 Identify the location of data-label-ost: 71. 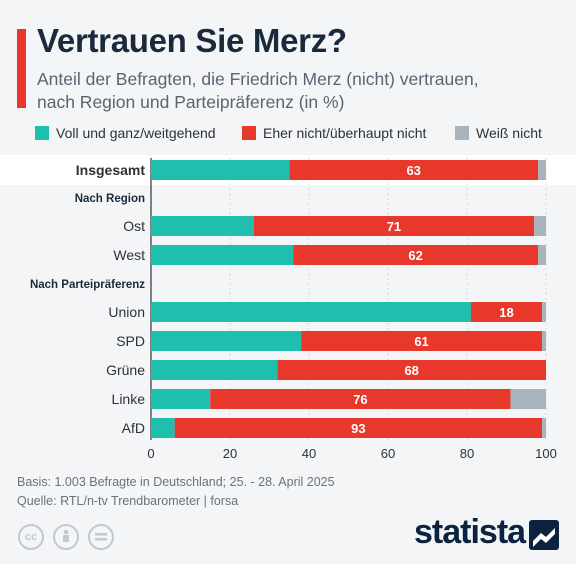
(394, 226).